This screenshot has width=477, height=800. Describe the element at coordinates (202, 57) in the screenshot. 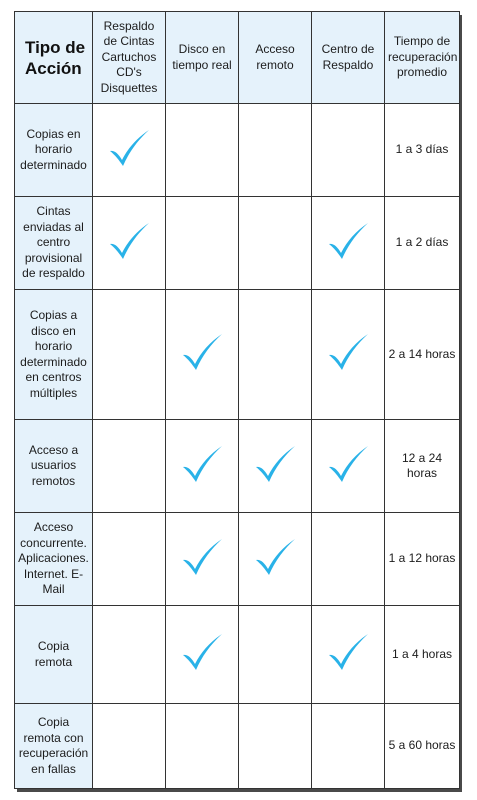

I see `column-header-realtime-disk: Disco en tiempo real` at that location.